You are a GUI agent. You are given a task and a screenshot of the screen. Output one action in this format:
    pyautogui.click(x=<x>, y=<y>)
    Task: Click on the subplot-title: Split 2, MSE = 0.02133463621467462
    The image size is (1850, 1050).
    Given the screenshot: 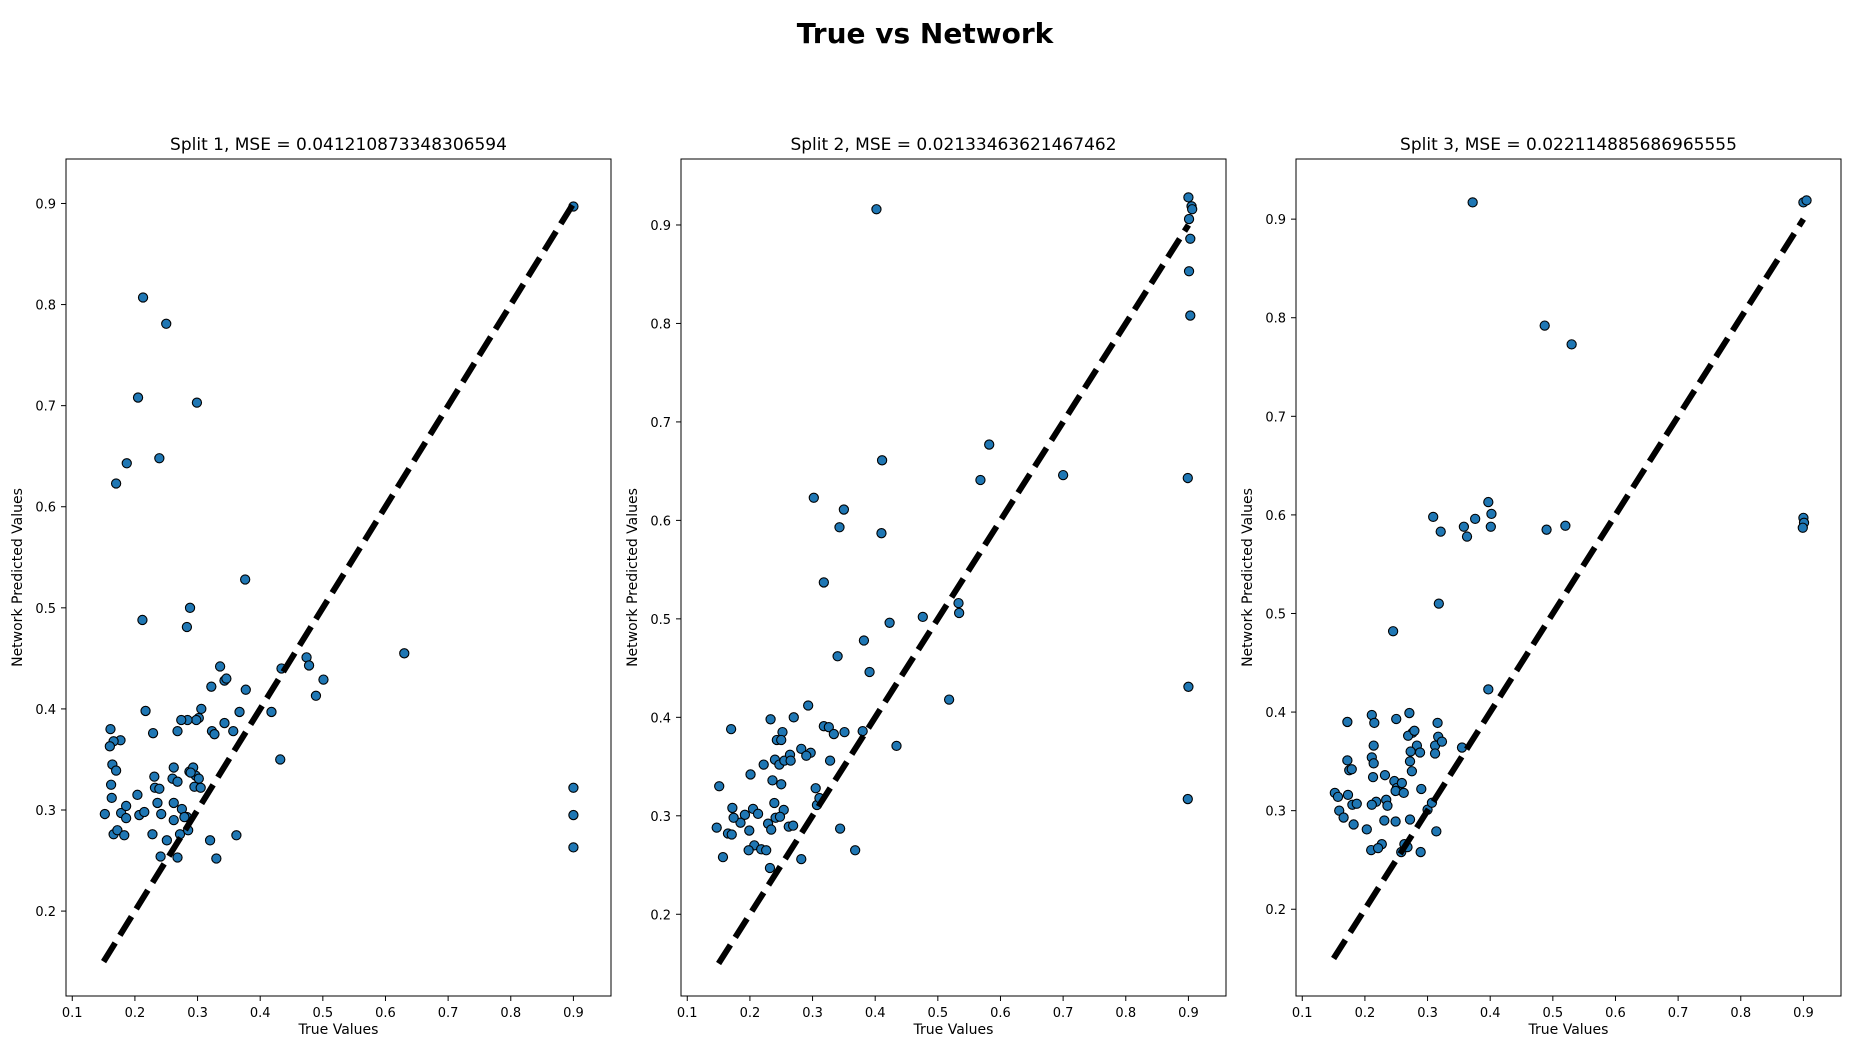 What is the action you would take?
    pyautogui.click(x=953, y=145)
    